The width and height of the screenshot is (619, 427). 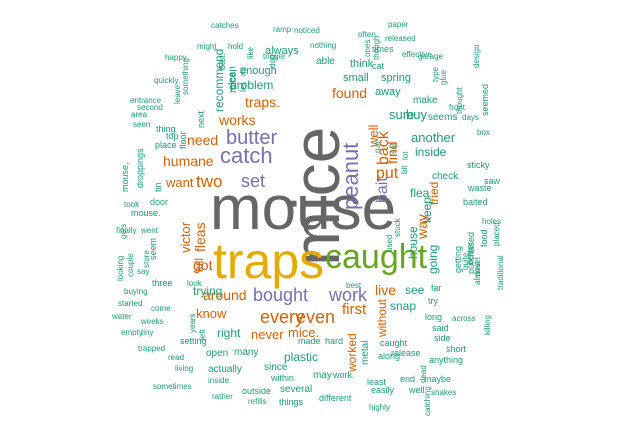 What do you see at coordinates (183, 140) in the screenshot?
I see `cloud-word: floor` at bounding box center [183, 140].